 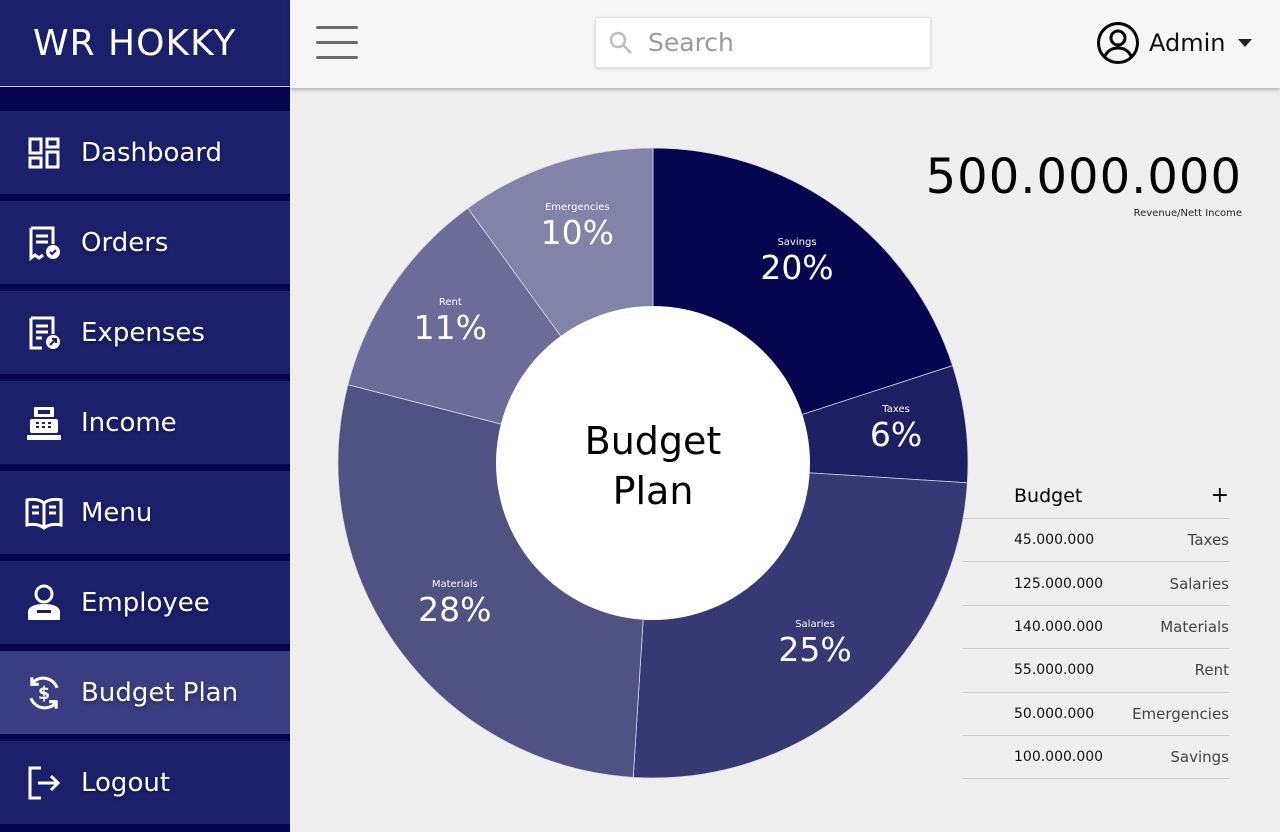 I want to click on chevron-down-icon, so click(x=1244, y=43).